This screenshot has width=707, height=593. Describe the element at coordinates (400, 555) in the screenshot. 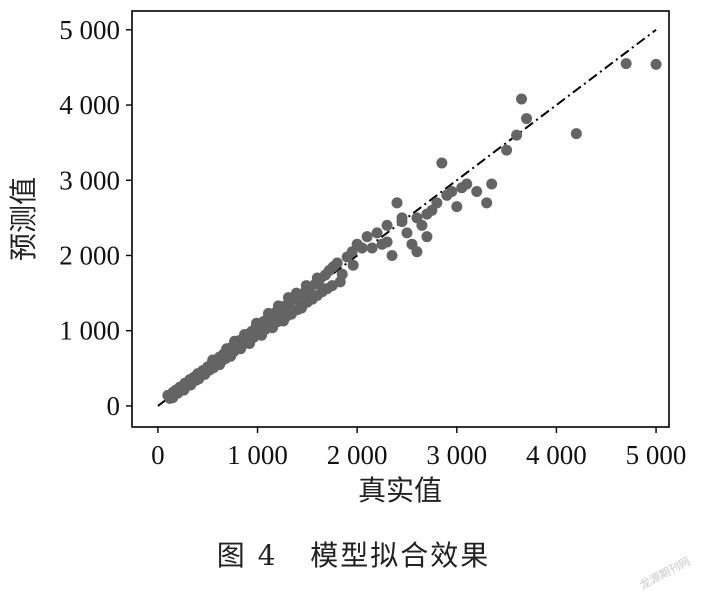

I see `figure-title: 模型拟合效果` at that location.